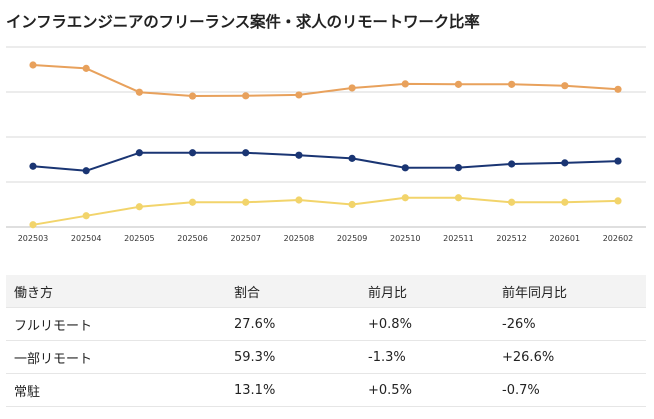 The height and width of the screenshot is (419, 654). I want to click on x-tick-label: 202509, so click(352, 238).